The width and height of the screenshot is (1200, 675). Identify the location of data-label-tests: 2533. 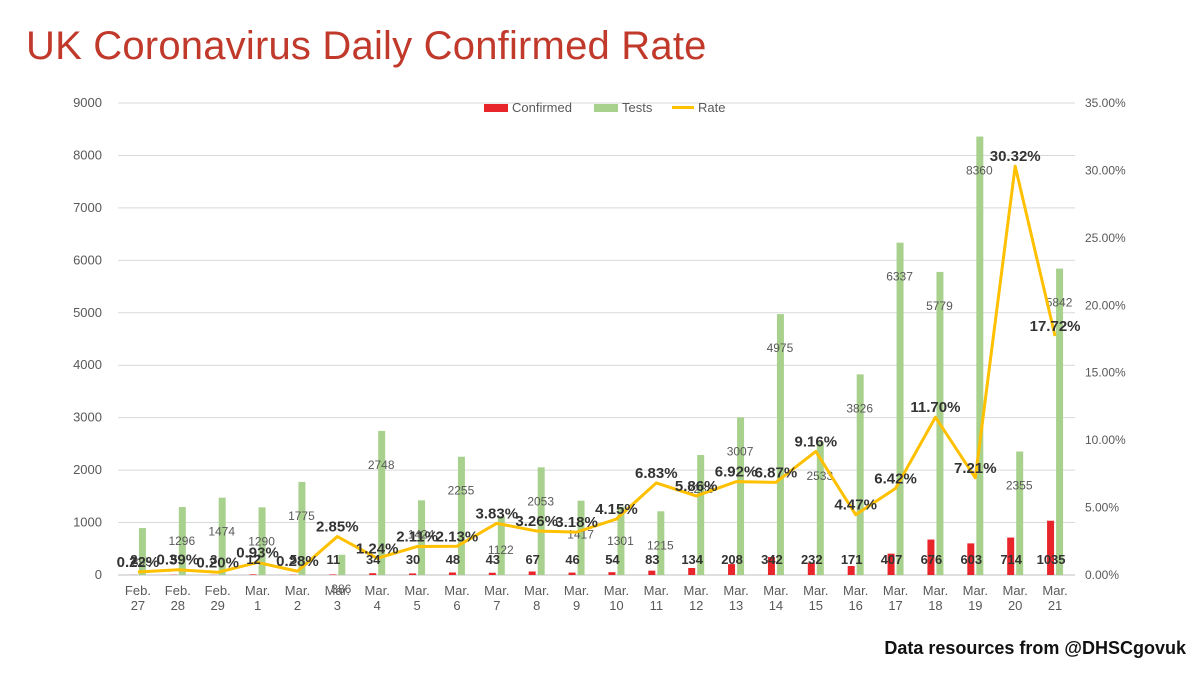
(819, 476).